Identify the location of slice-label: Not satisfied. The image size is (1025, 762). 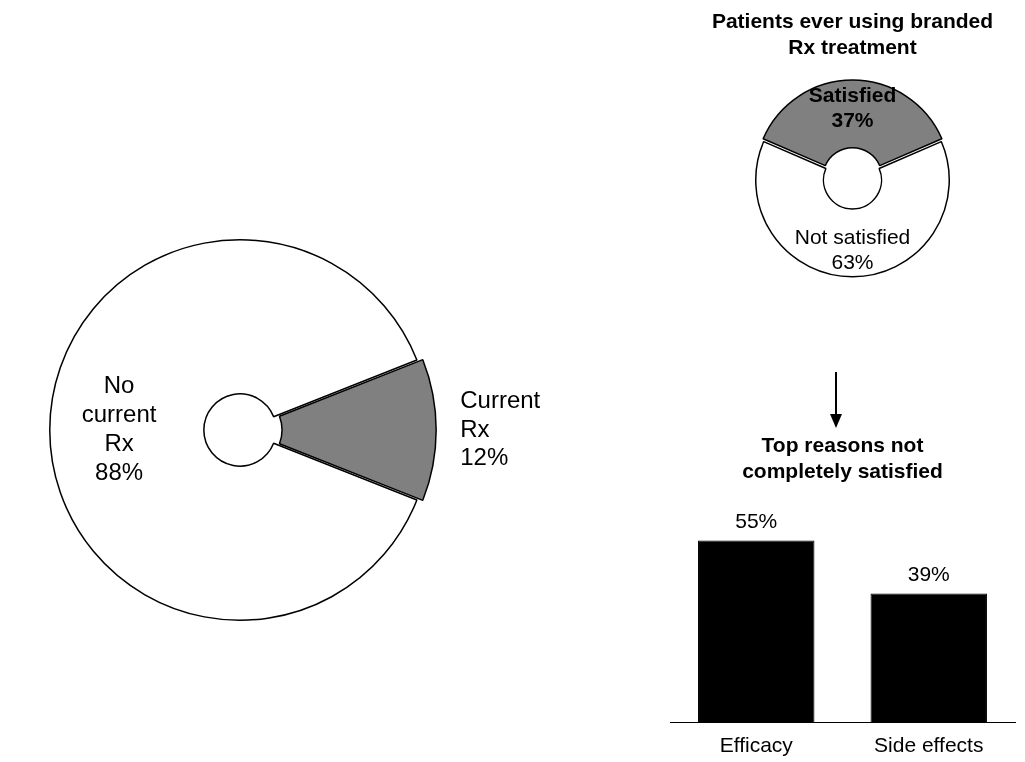
(852, 237).